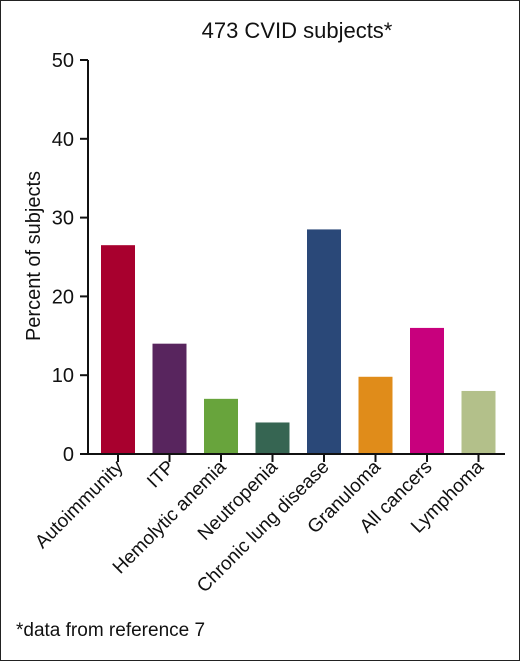  I want to click on y-axis-label: Percent of subjects, so click(34, 256).